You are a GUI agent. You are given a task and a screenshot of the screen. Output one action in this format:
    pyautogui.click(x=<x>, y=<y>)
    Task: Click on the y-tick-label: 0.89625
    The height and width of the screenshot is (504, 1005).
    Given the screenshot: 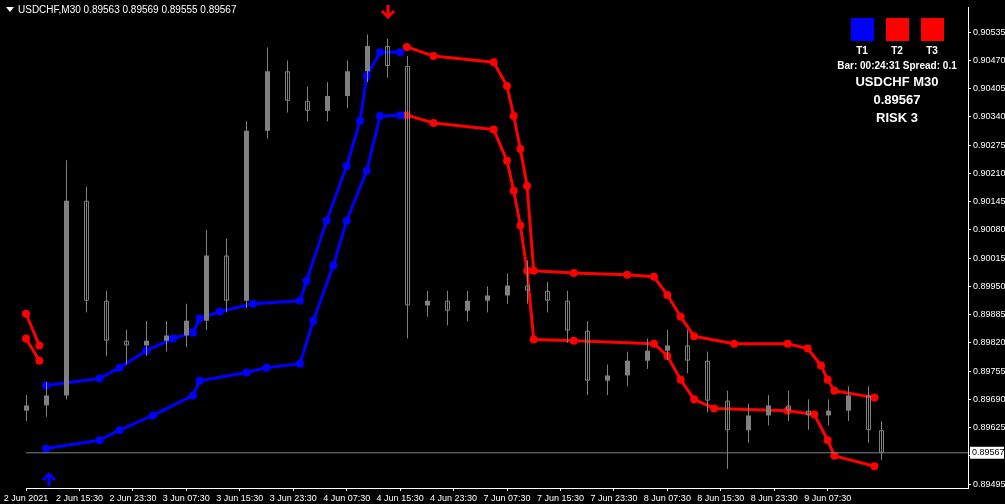 What is the action you would take?
    pyautogui.click(x=989, y=427)
    